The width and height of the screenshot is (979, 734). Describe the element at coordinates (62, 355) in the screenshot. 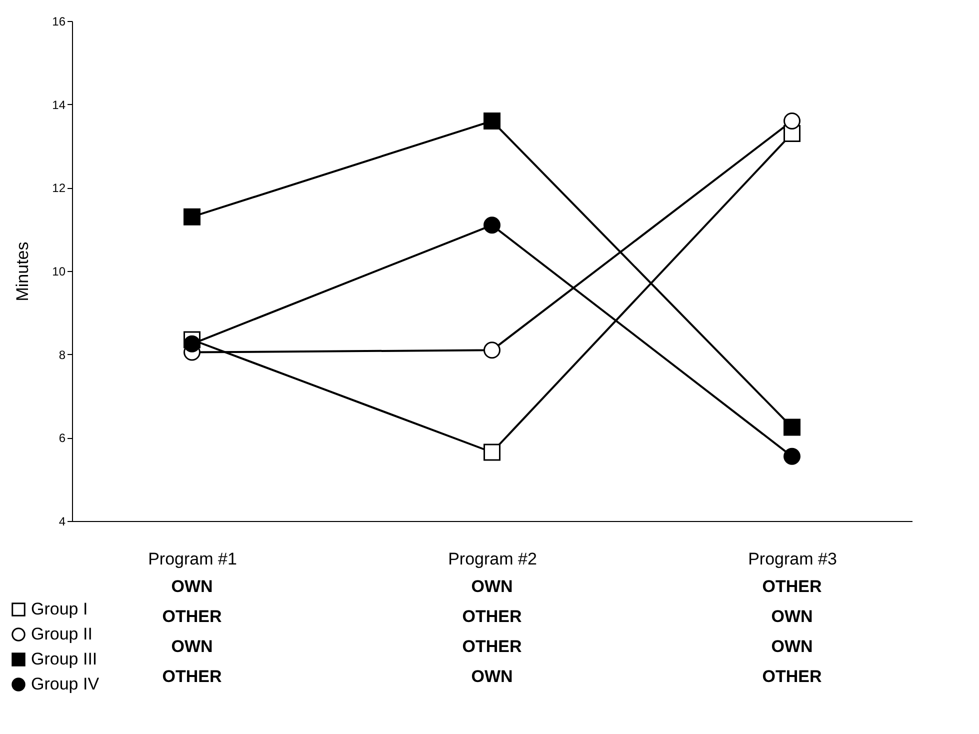

I see `y-tick-label: 8` at that location.